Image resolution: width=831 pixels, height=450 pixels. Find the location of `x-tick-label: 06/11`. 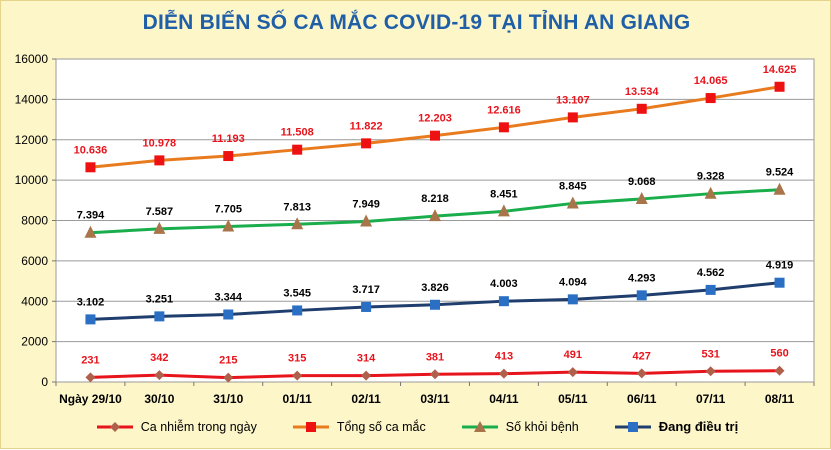

x-tick-label: 06/11 is located at coordinates (642, 399).